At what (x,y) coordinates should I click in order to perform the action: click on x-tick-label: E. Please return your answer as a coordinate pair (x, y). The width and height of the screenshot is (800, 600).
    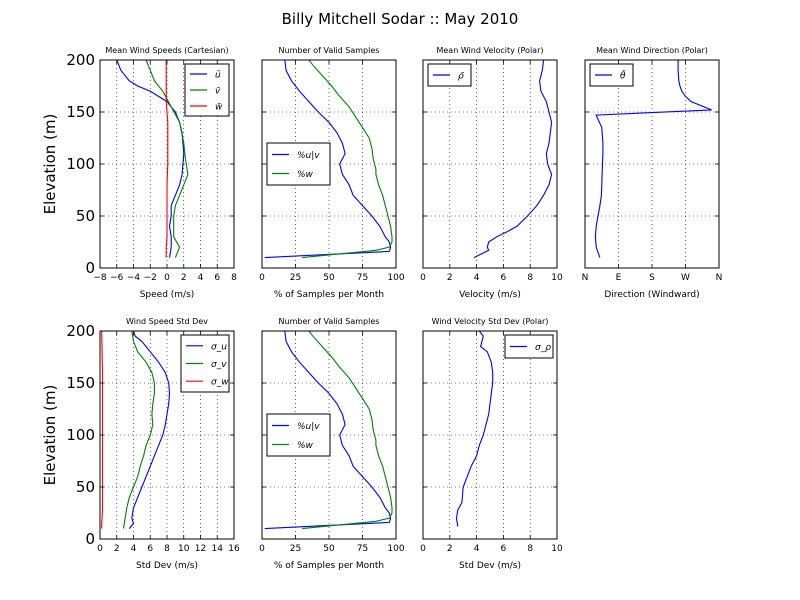
    Looking at the image, I should click on (619, 278).